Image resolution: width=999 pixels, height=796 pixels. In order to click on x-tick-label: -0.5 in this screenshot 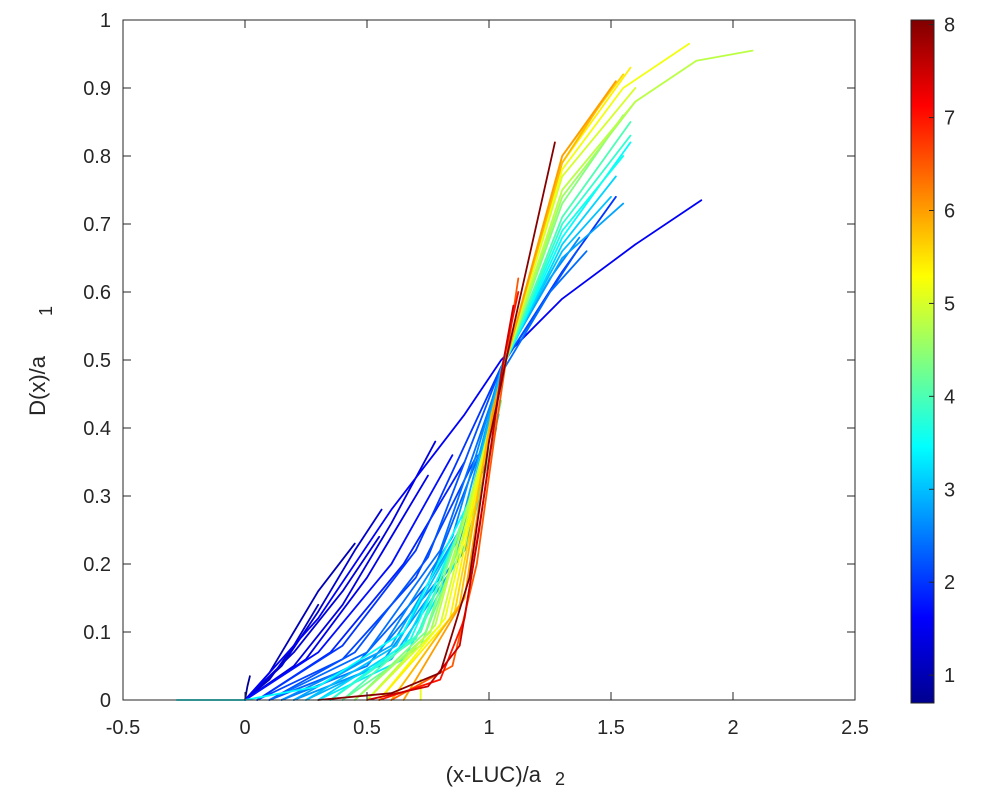, I will do `click(123, 728)`.